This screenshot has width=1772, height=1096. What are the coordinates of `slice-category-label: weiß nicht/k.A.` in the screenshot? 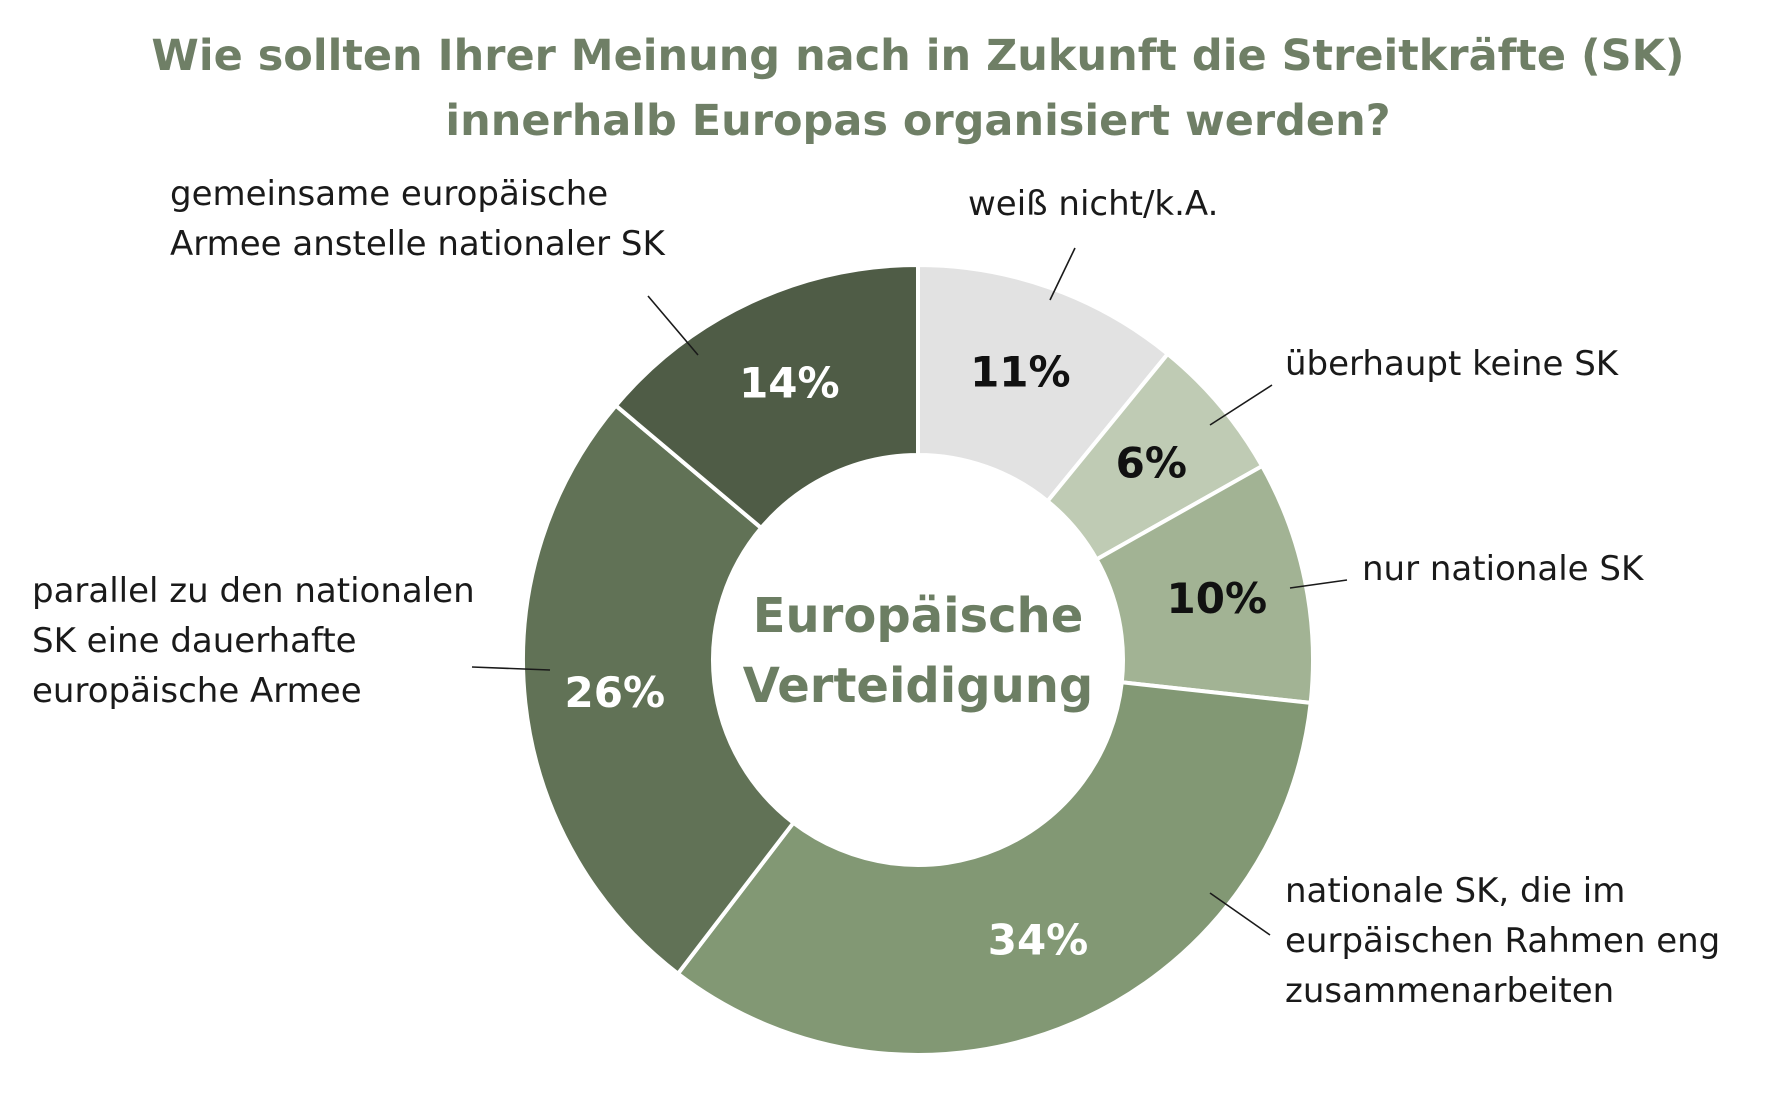 It's located at (1093, 204).